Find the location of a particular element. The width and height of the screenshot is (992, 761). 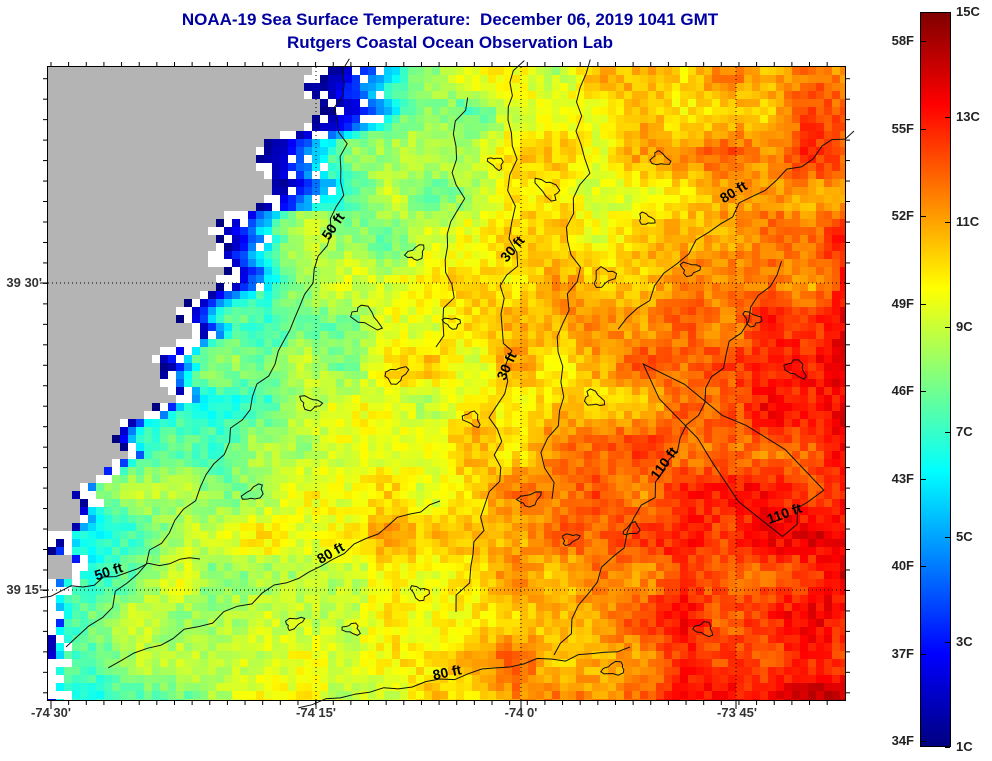

colorbar-fahrenheit-label: 46F is located at coordinates (902, 391).